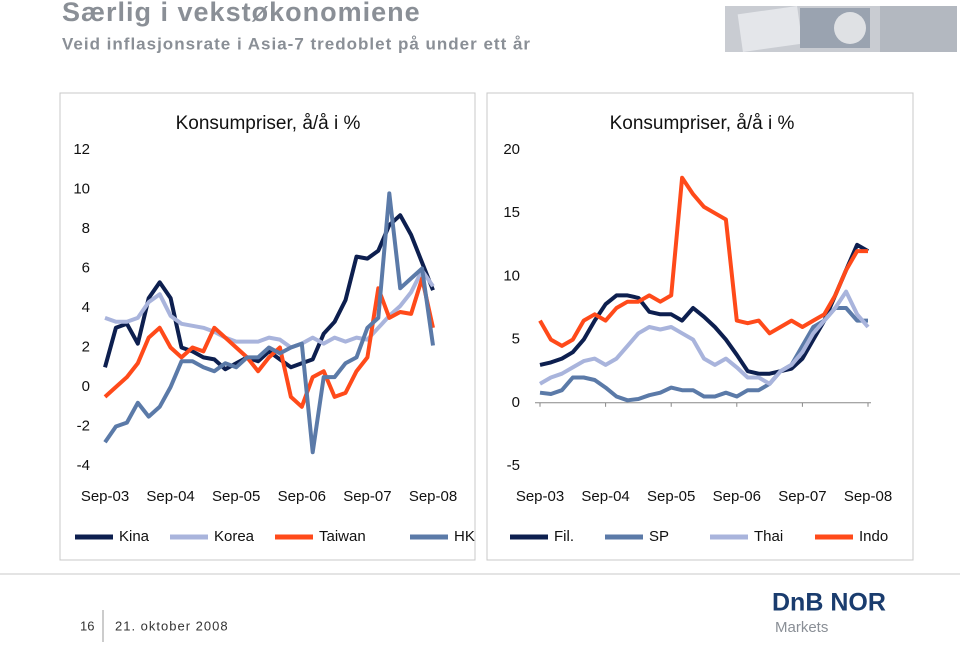  What do you see at coordinates (829, 603) in the screenshot?
I see `logo: DnB NOR` at bounding box center [829, 603].